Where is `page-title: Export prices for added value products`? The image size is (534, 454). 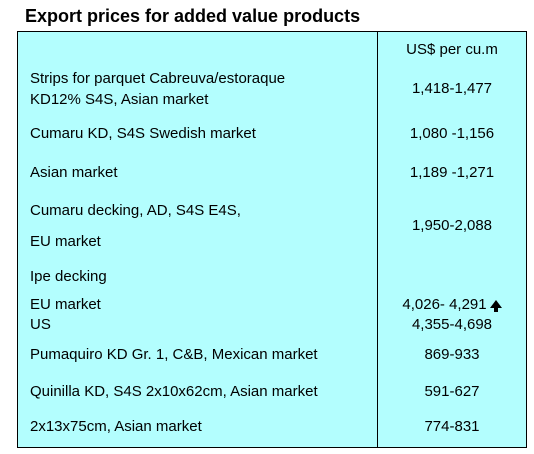
page-title: Export prices for added value products is located at coordinates (193, 16).